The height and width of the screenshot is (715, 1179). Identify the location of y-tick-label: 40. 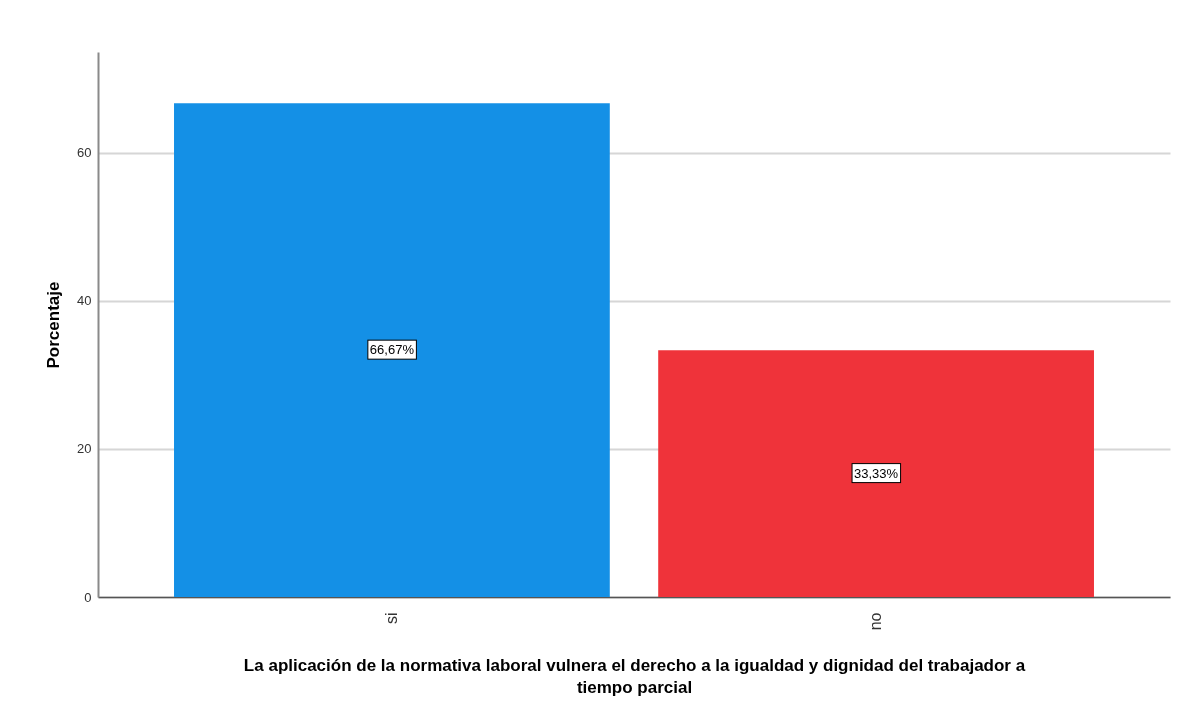
(84, 301).